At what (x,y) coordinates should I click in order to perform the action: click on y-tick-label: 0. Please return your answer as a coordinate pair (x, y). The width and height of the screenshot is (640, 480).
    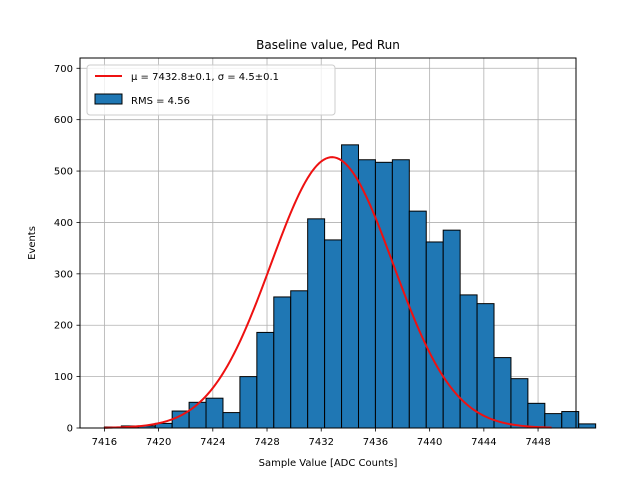
    Looking at the image, I should click on (70, 429).